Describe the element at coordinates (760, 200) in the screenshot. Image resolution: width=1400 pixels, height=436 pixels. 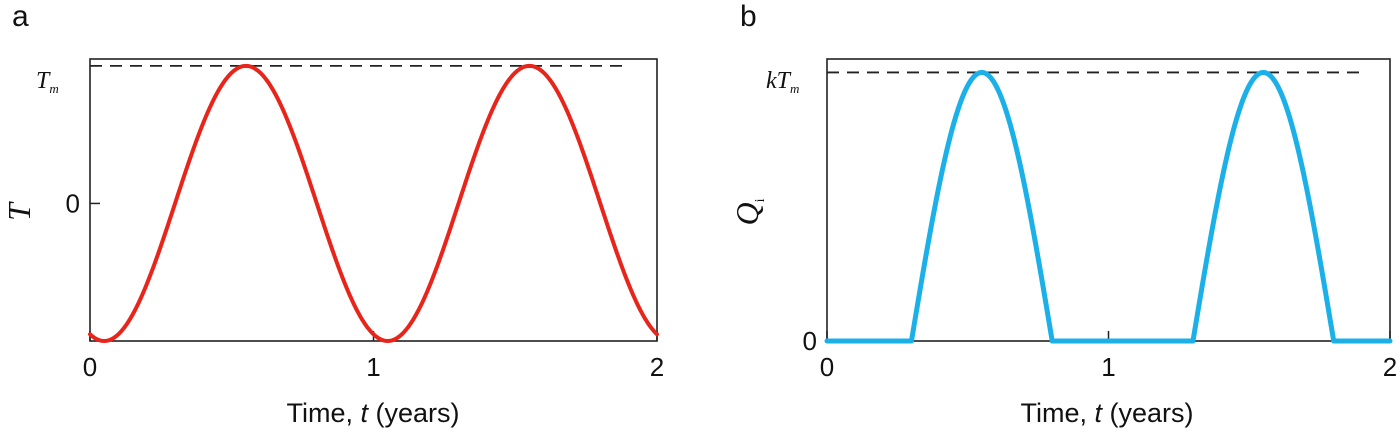
I see `panel-b-y-axis-label-sub: i` at that location.